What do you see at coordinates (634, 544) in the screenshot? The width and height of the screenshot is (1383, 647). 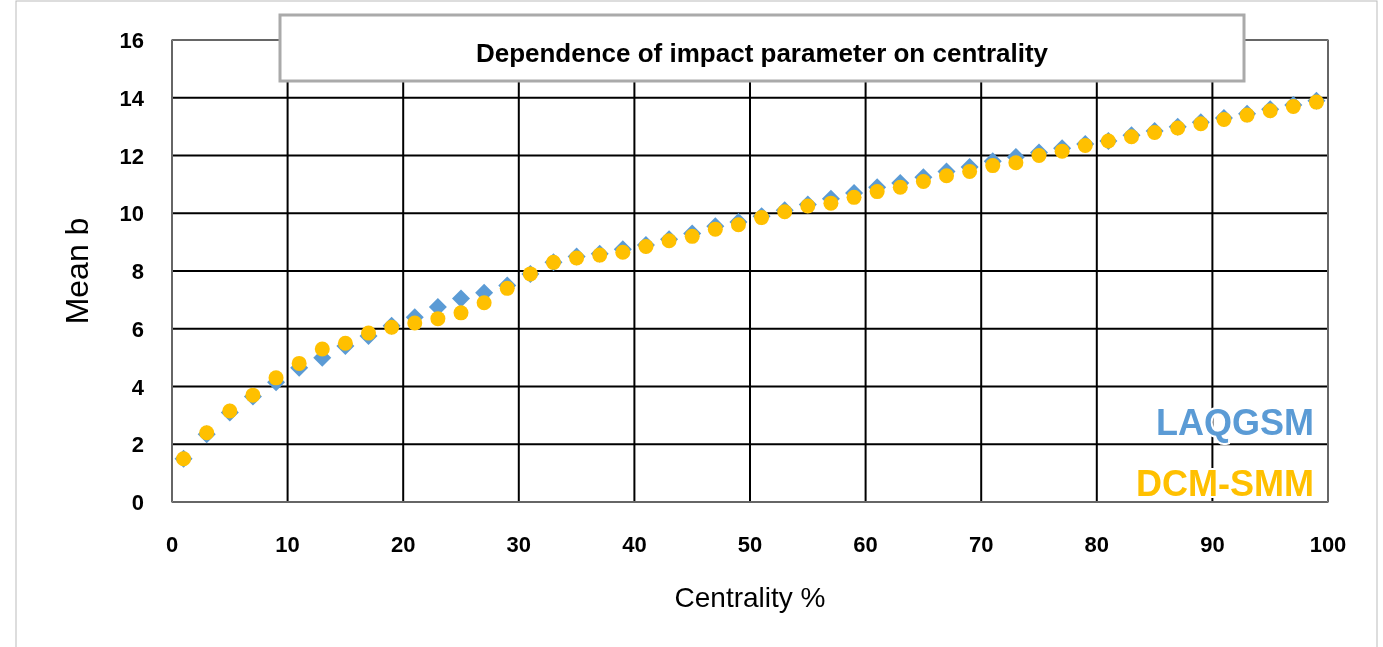 I see `x-tick-label: 40` at bounding box center [634, 544].